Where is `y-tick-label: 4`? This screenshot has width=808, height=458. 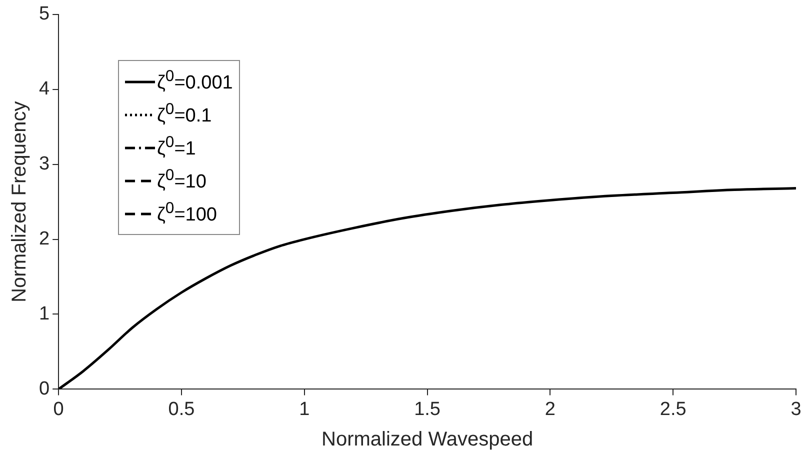 y-tick-label: 4 is located at coordinates (44, 89).